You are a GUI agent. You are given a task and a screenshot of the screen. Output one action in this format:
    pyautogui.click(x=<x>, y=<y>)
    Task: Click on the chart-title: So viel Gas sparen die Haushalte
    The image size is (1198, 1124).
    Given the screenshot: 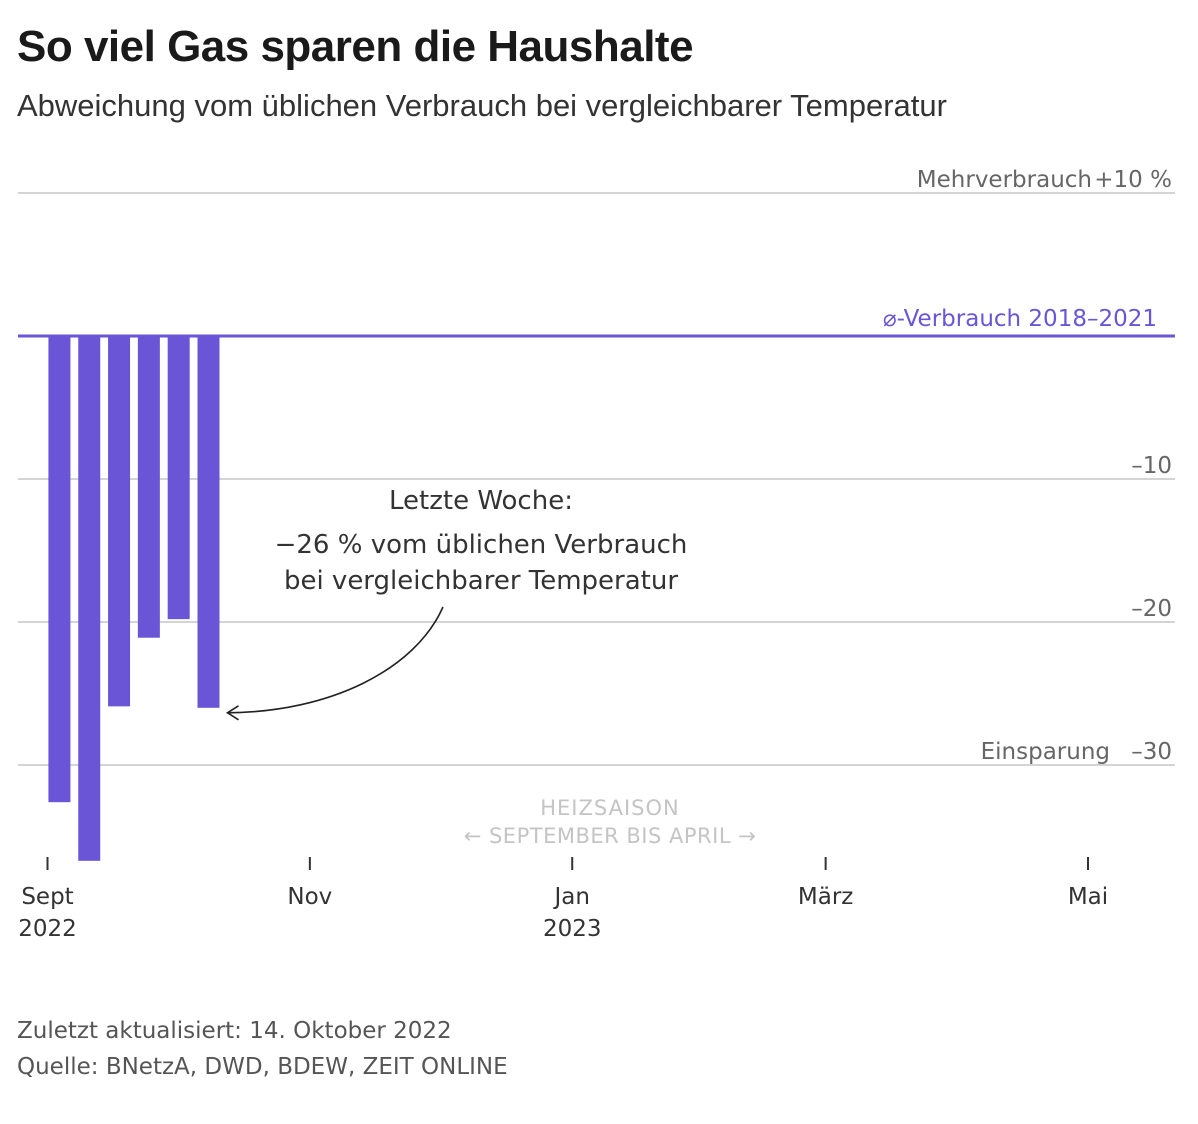 What is the action you would take?
    pyautogui.click(x=355, y=46)
    